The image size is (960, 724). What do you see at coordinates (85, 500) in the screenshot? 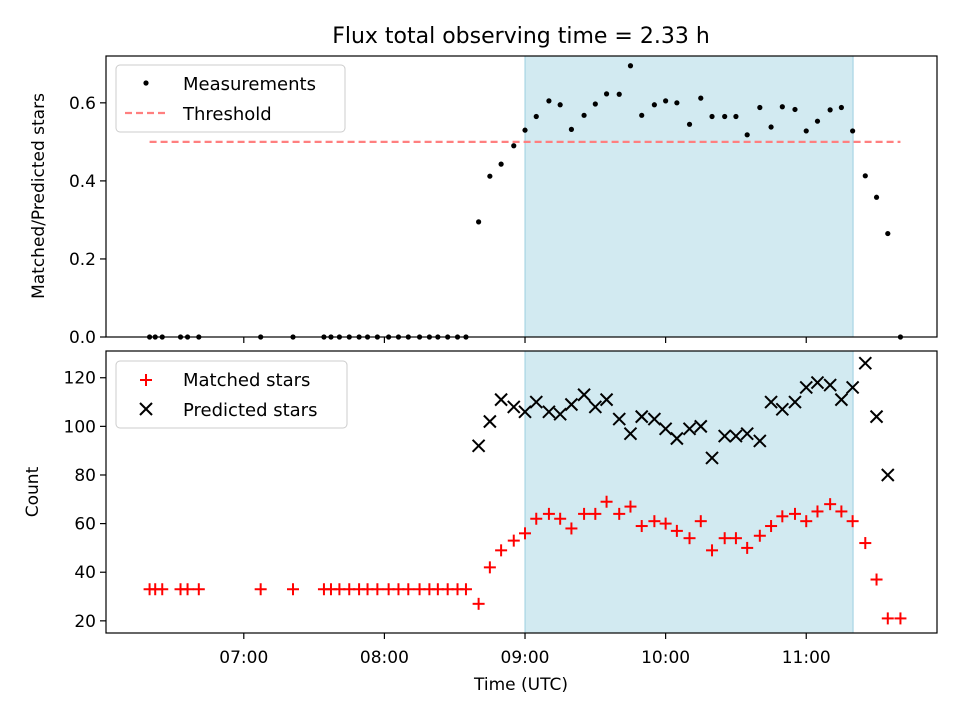
I see `bottom-y-ticks: 20 40 60 80 100 120` at bounding box center [85, 500].